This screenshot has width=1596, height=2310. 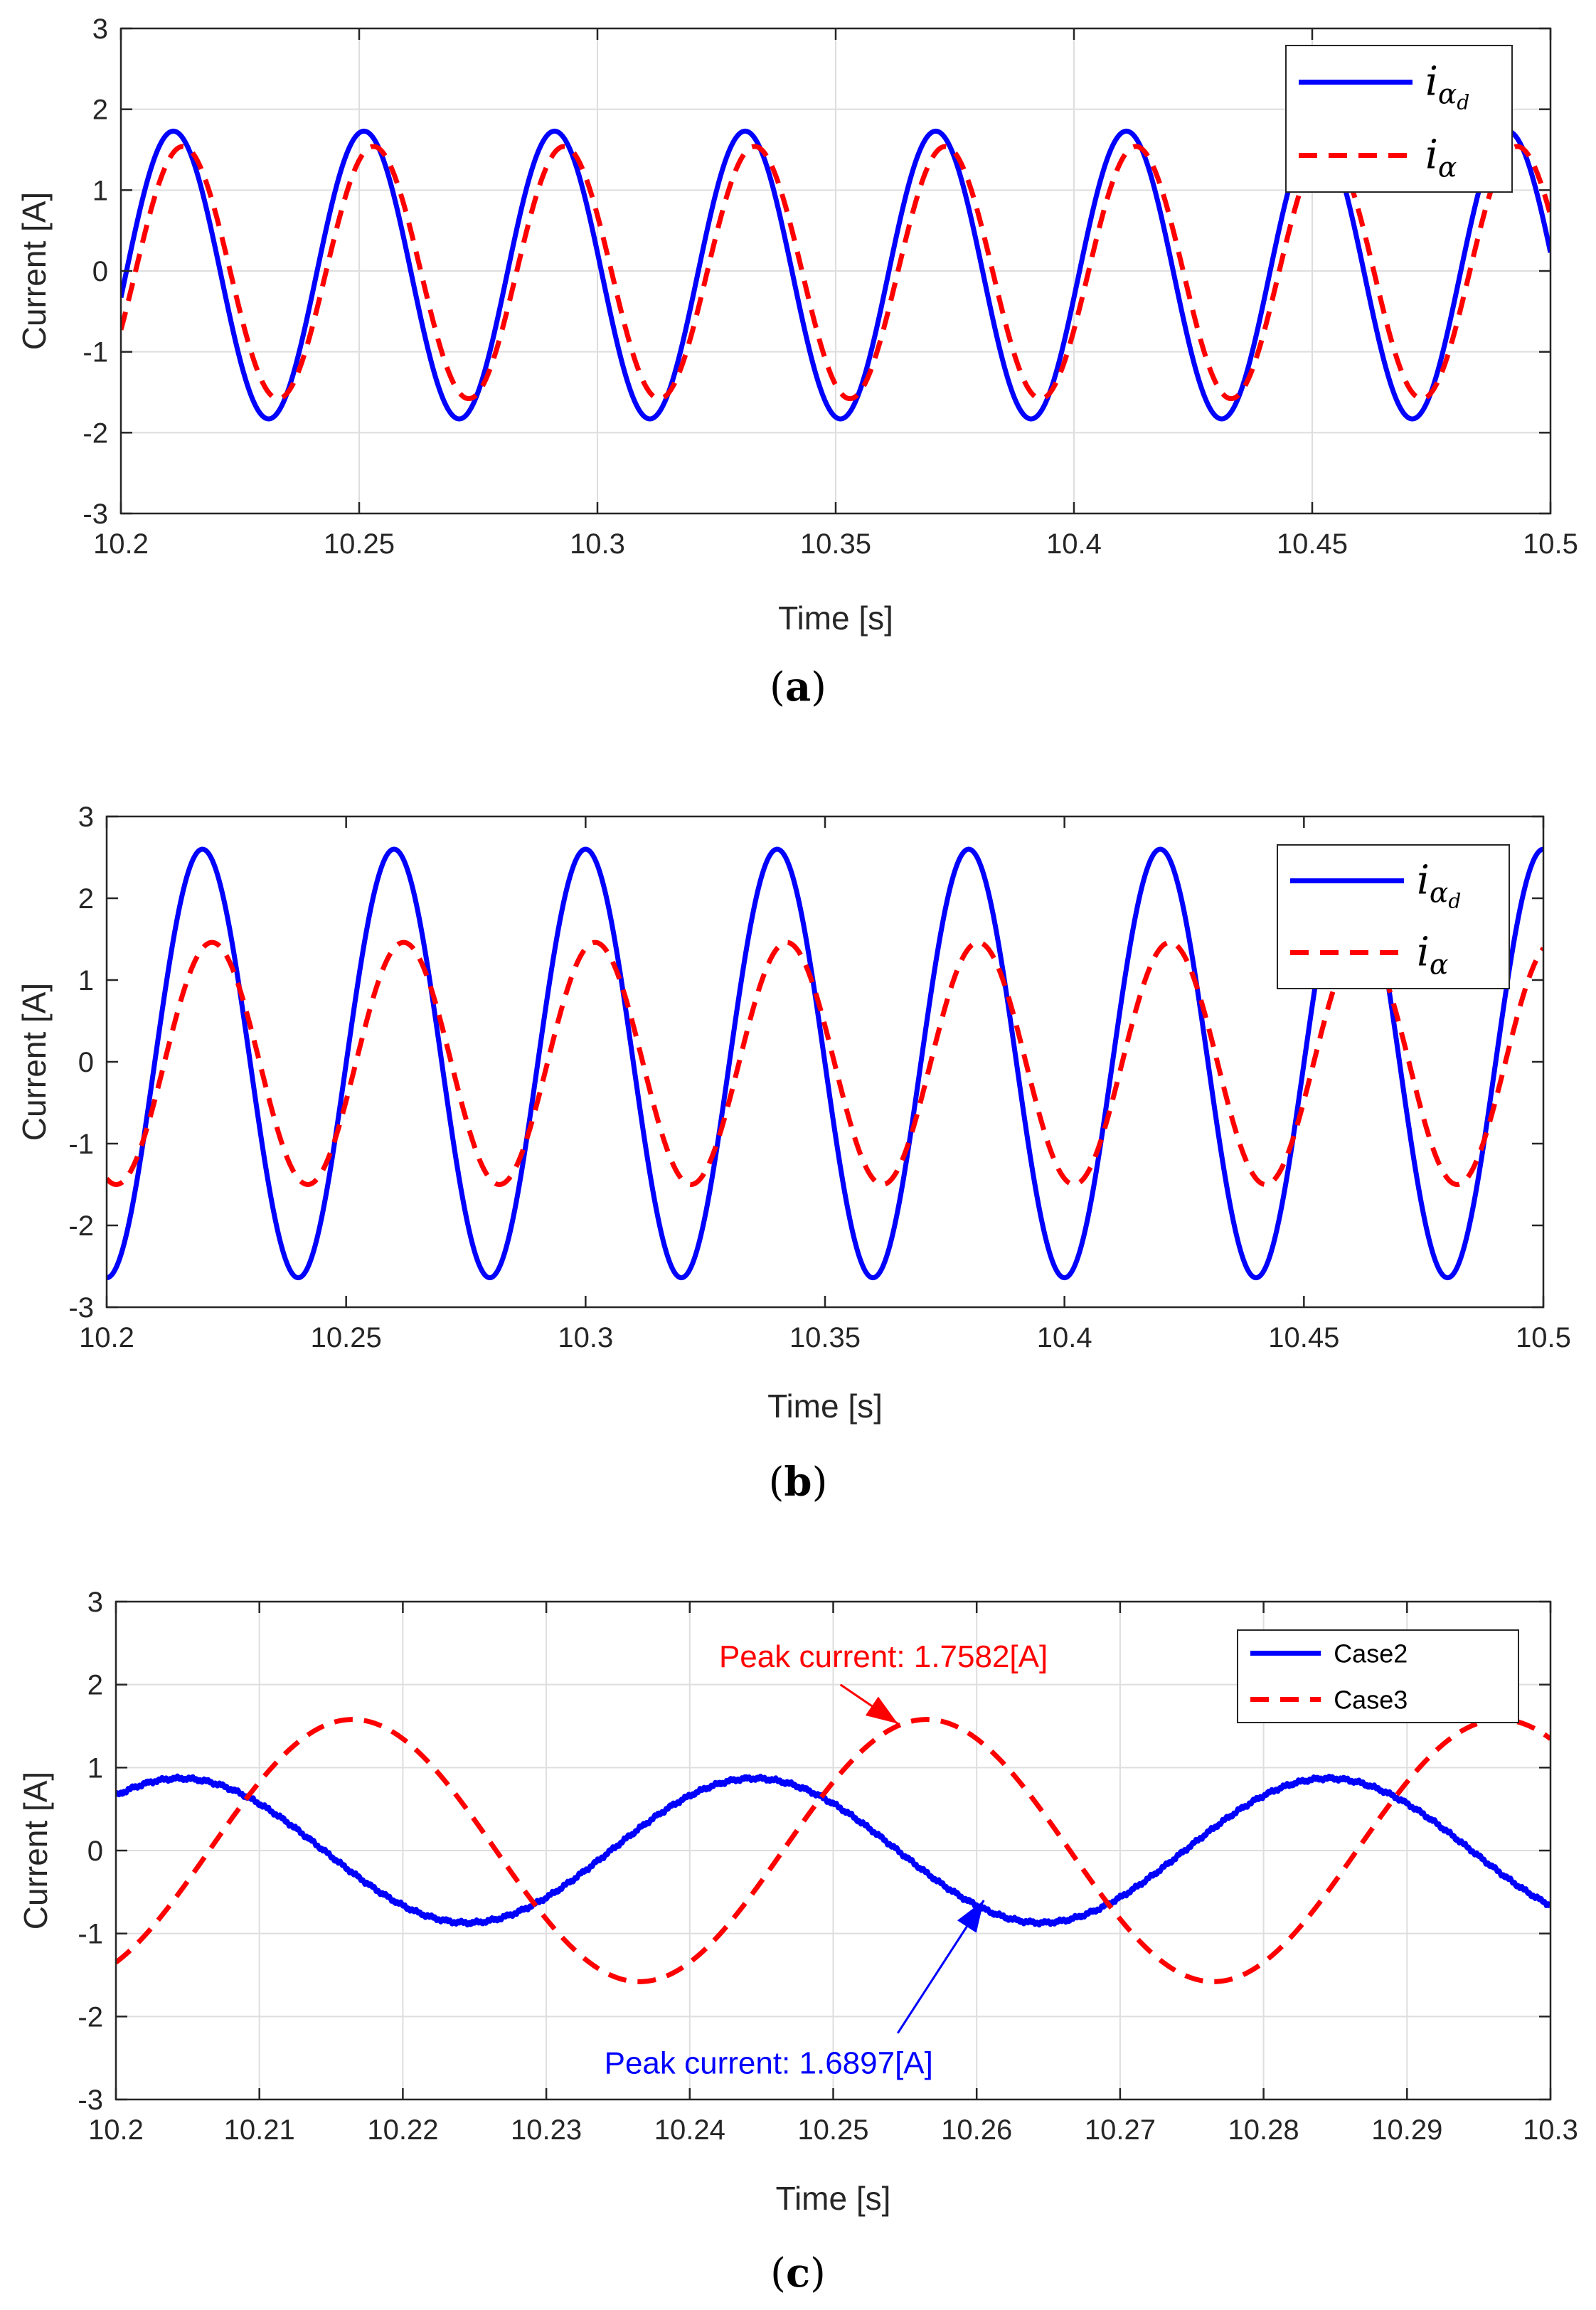 I want to click on x-tick-label: 10.29, so click(x=1406, y=2130).